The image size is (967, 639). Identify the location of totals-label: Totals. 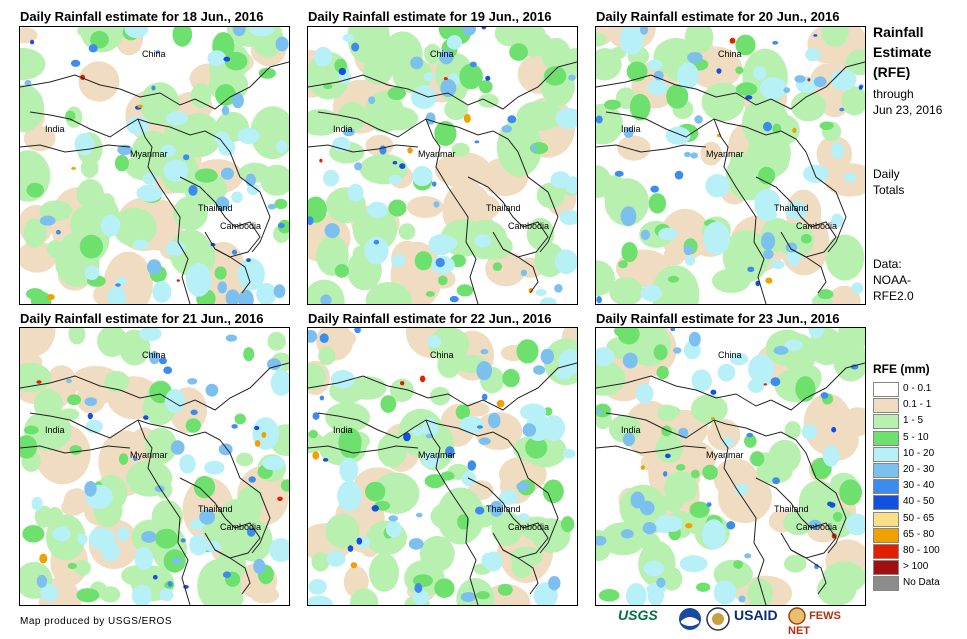
(889, 190).